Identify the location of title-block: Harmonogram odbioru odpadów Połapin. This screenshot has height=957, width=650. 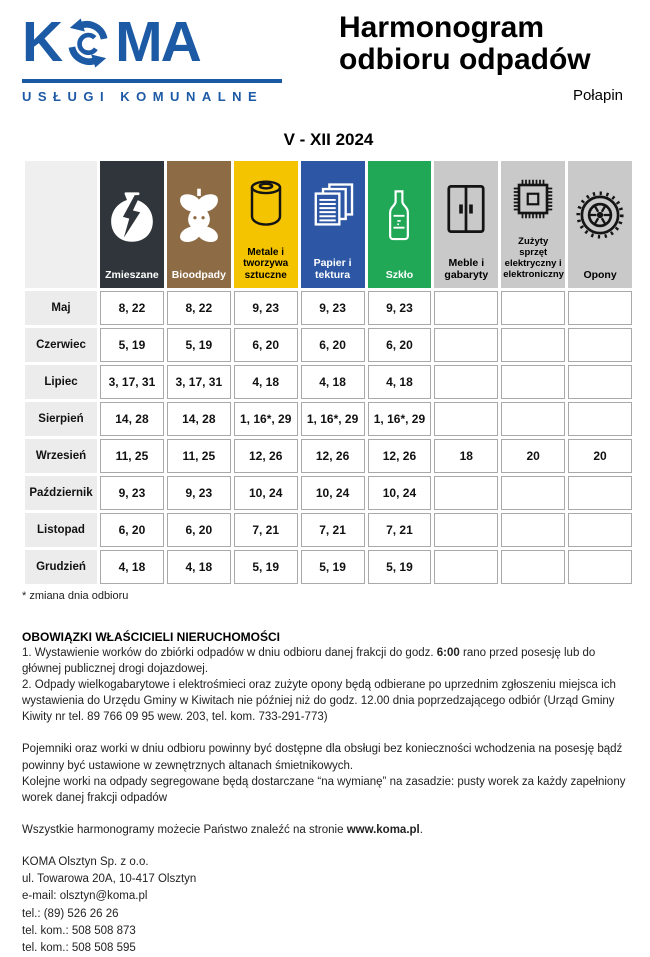
(487, 57).